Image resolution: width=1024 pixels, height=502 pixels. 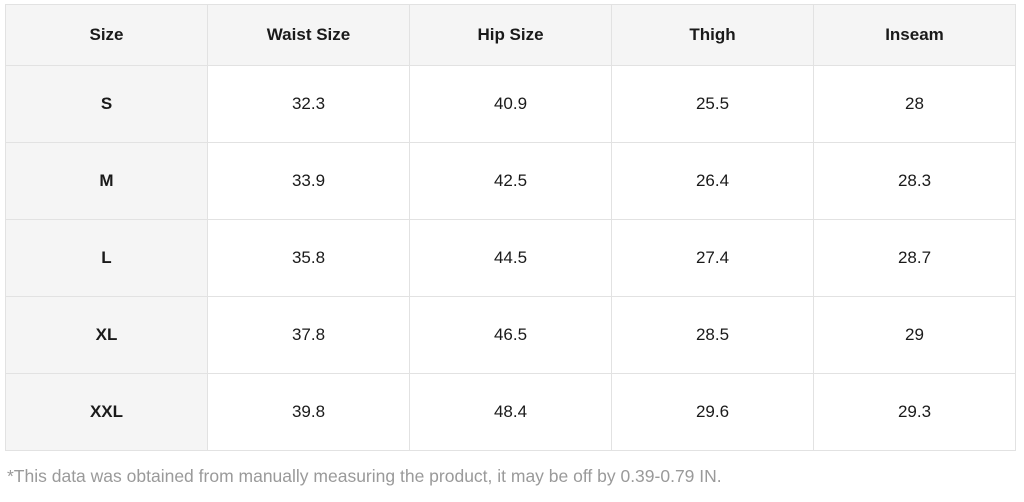 I want to click on header-cell-inseam: Inseam, so click(x=914, y=35).